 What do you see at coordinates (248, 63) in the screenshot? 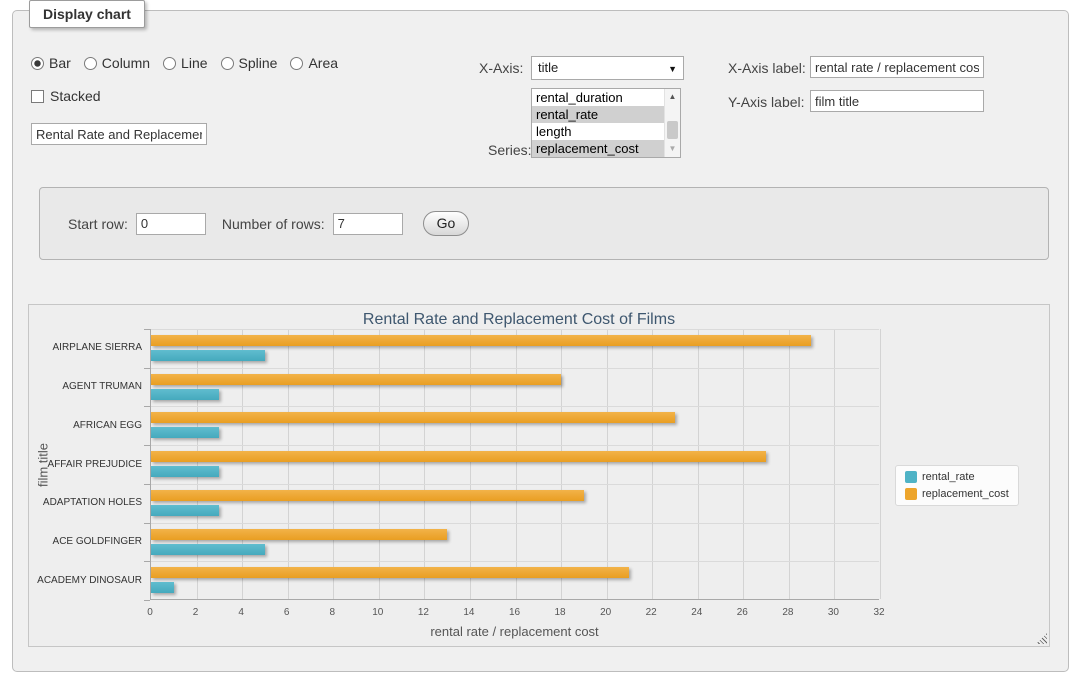
I see `chart-type-option-spline: Spline` at bounding box center [248, 63].